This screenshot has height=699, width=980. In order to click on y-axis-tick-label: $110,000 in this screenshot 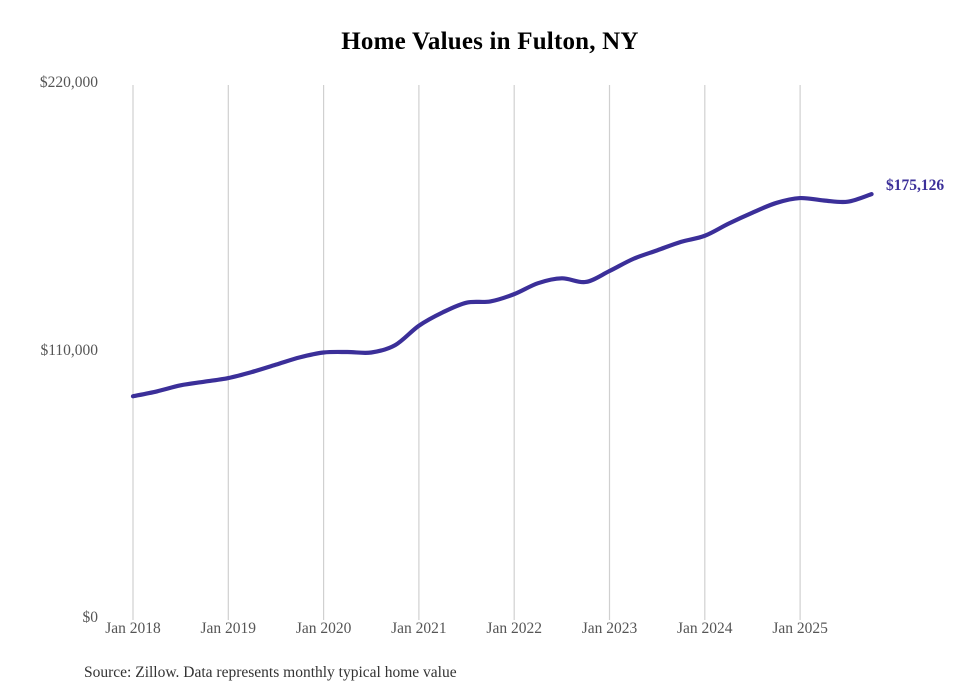, I will do `click(69, 350)`.